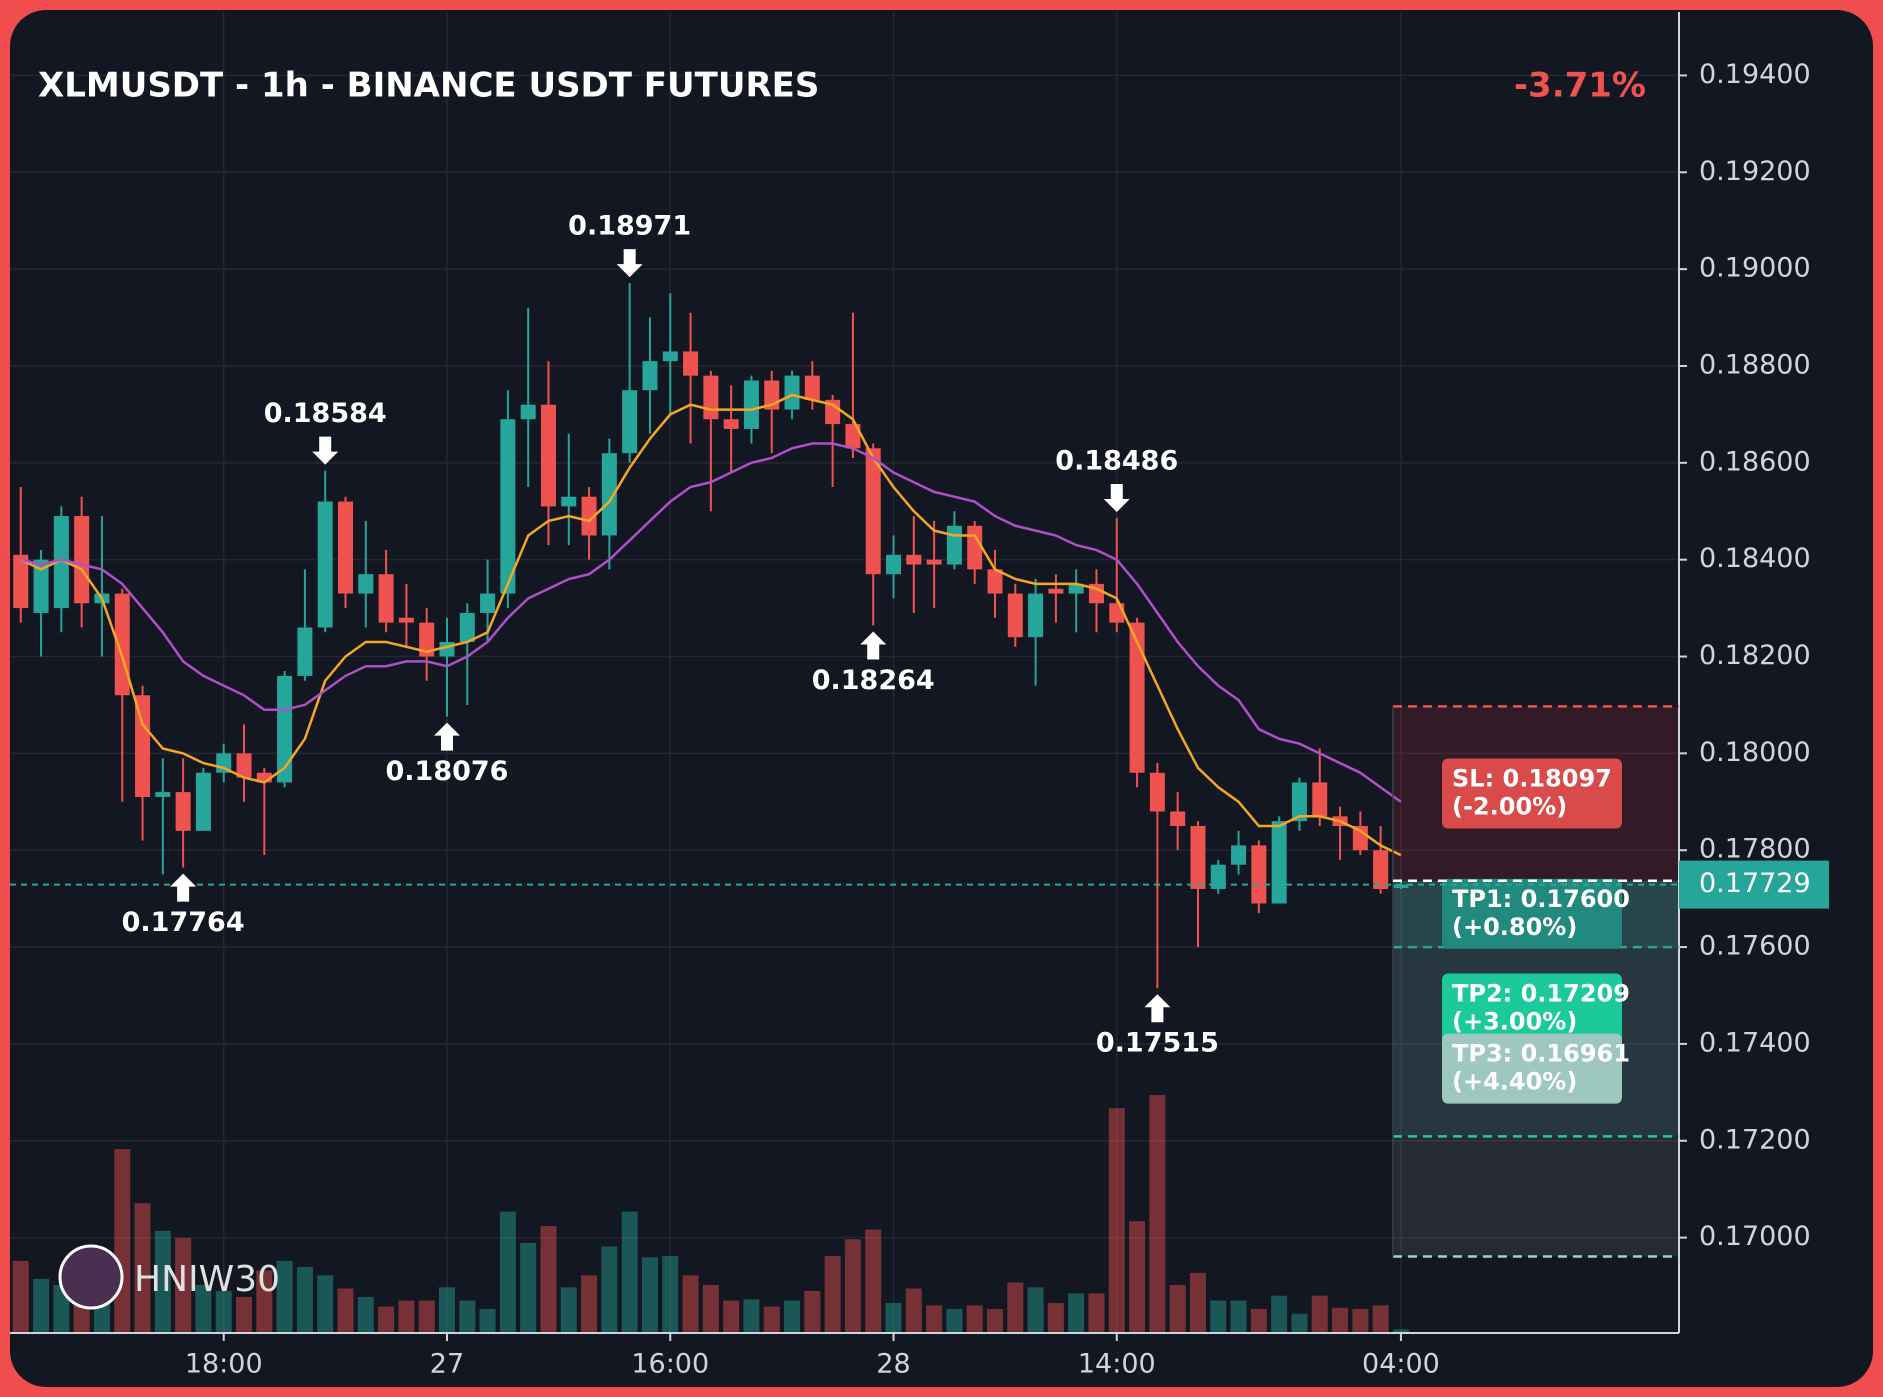 Image resolution: width=1883 pixels, height=1397 pixels. I want to click on level-pct: (+0.80%), so click(1514, 927).